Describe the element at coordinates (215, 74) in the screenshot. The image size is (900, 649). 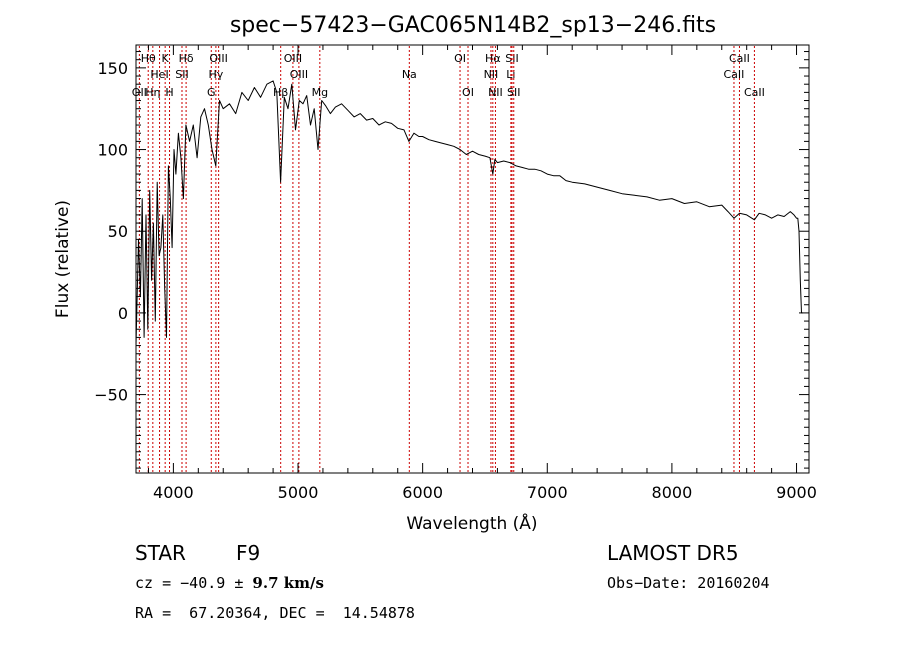
I see `spectral-line-label: Hγ` at that location.